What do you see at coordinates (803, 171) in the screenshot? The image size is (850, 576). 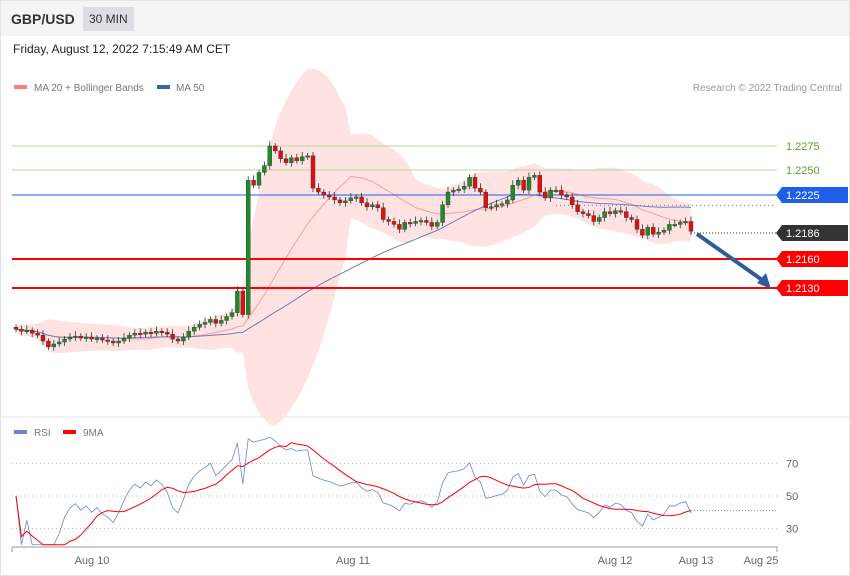 I see `resistance-label: 1.2250` at bounding box center [803, 171].